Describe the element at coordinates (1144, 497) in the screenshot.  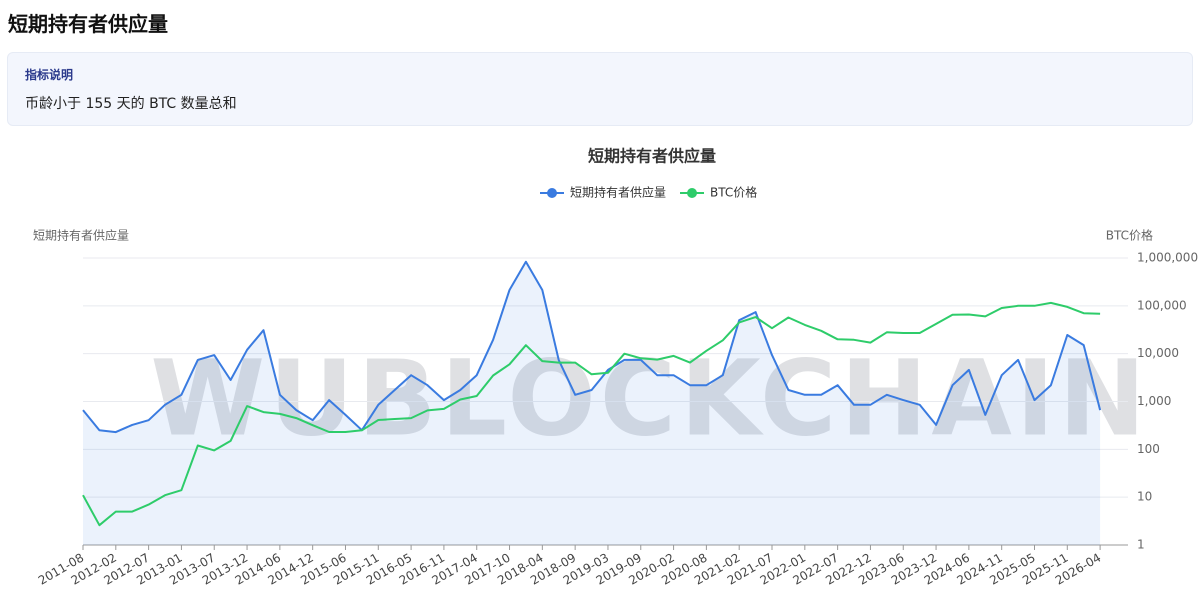
I see `y2-tick-label: 10` at that location.